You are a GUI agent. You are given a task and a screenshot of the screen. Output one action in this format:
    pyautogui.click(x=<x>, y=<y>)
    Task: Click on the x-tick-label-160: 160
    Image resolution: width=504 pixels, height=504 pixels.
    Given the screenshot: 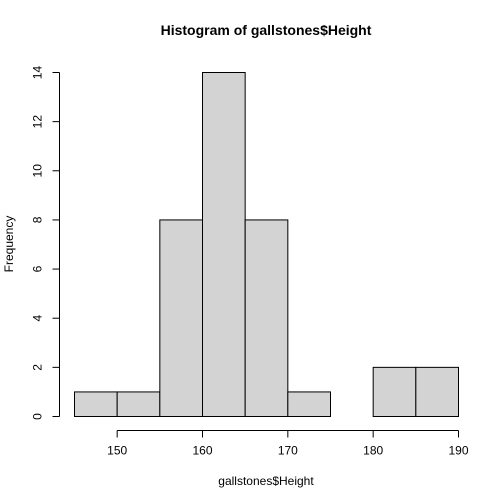 What is the action you would take?
    pyautogui.click(x=202, y=451)
    